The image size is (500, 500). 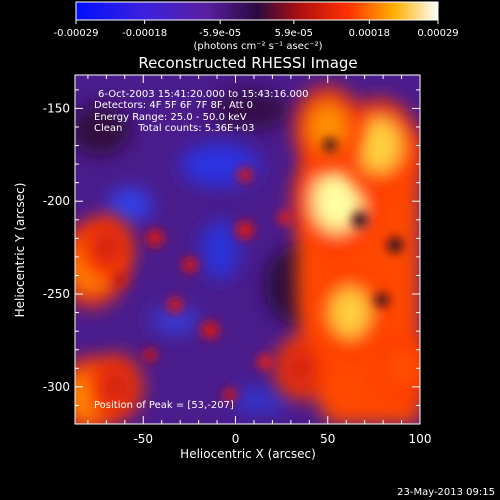 I want to click on y-tick-label: -200, so click(x=56, y=201).